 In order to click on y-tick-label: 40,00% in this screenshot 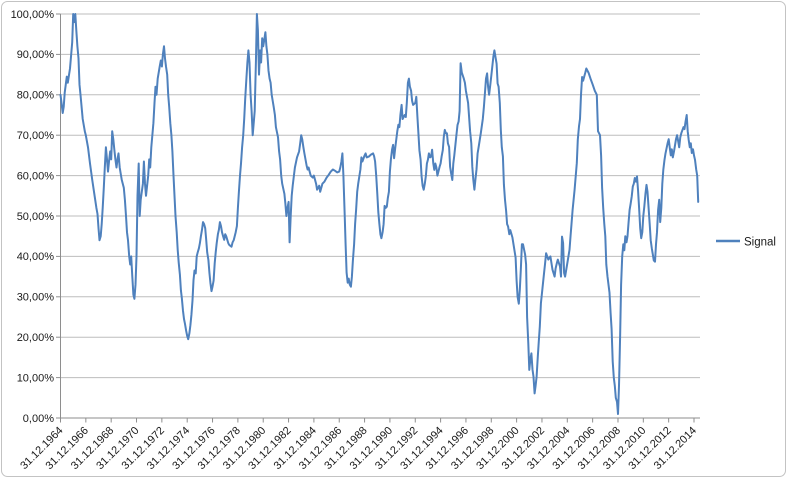, I will do `click(36, 257)`.